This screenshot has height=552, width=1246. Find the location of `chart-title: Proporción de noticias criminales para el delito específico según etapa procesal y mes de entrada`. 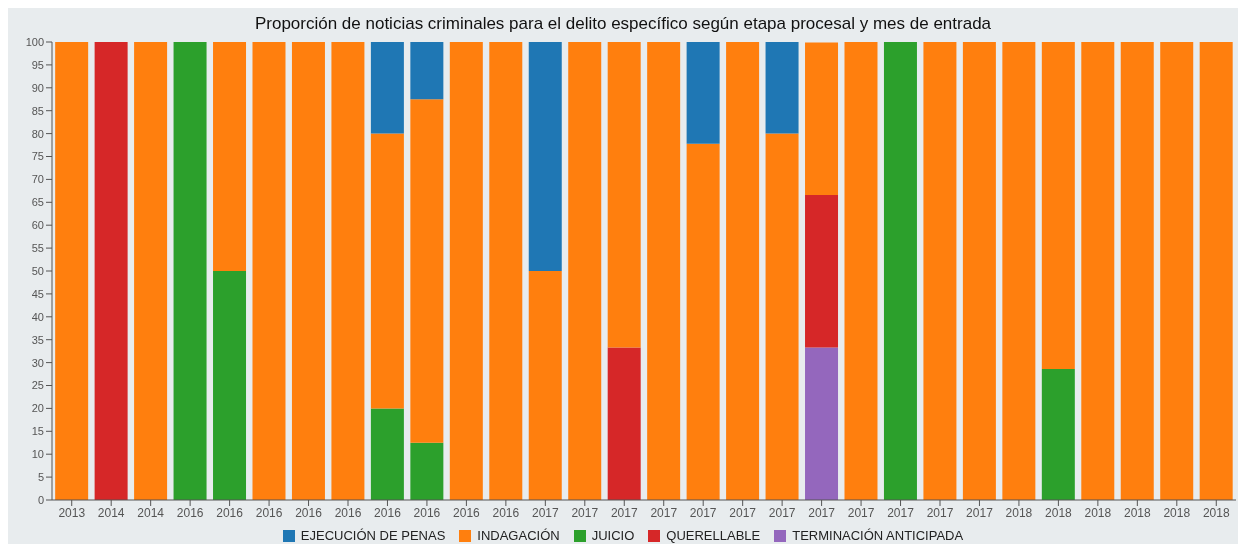

chart-title: Proporción de noticias criminales para el delito específico según etapa procesal y mes de entrada is located at coordinates (623, 23).